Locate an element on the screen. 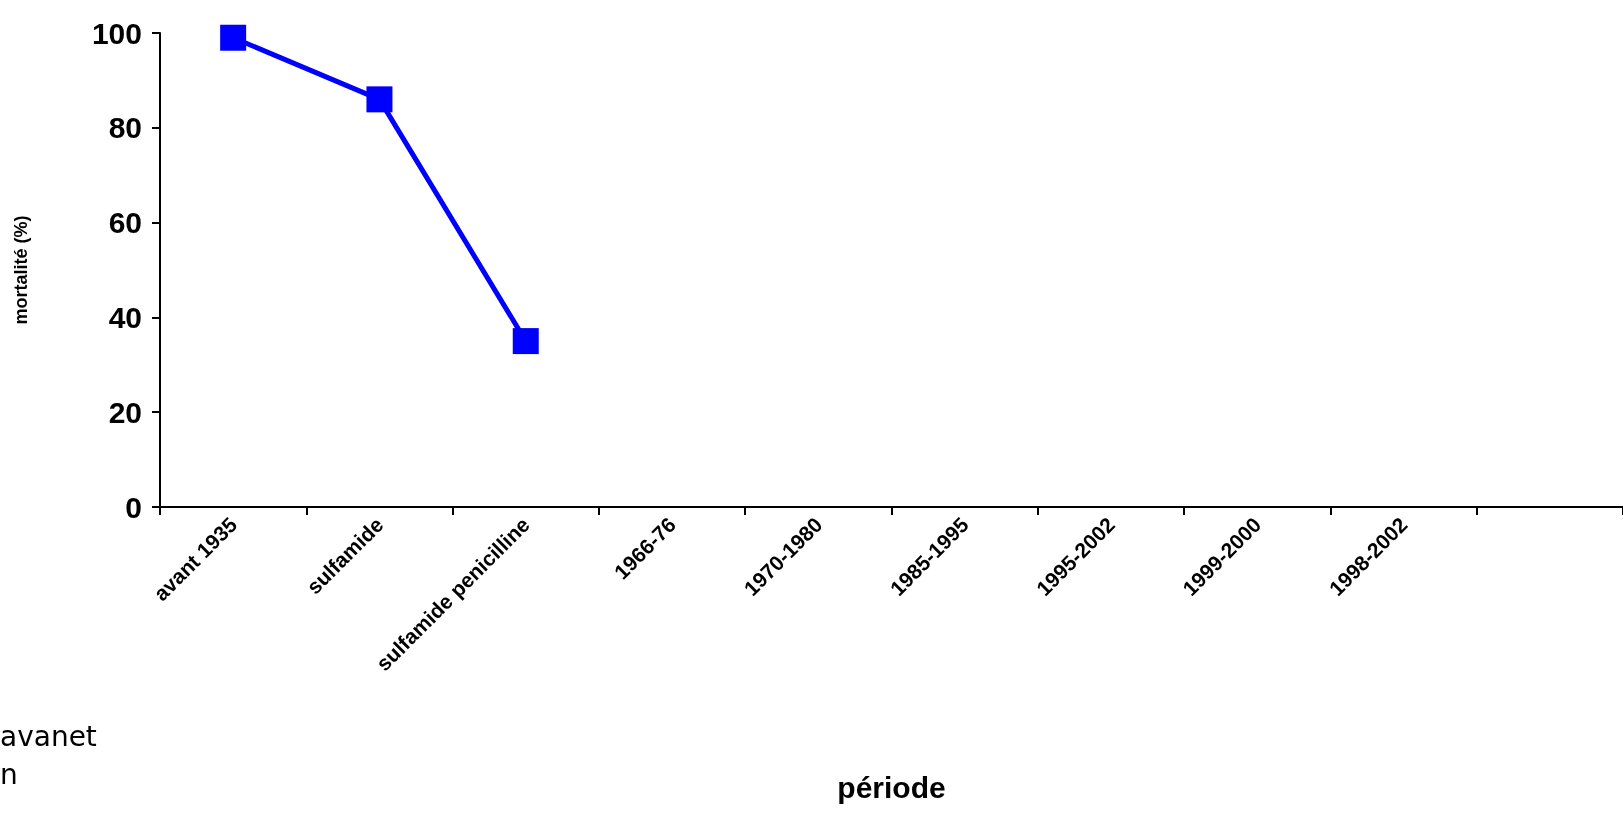 The width and height of the screenshot is (1623, 819). y-tick-label: 100 is located at coordinates (116, 33).